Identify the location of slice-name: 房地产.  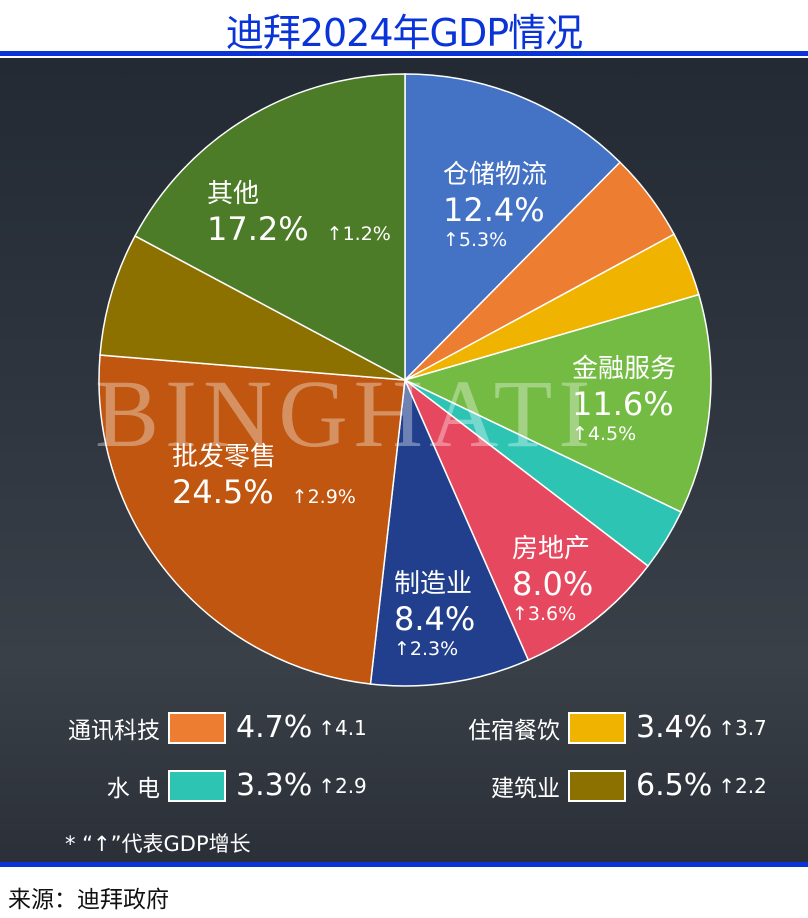
(551, 549).